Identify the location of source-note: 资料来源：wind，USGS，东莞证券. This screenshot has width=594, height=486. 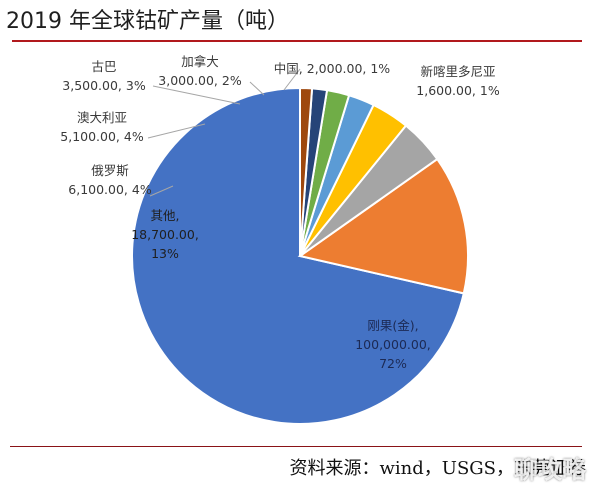
(438, 468).